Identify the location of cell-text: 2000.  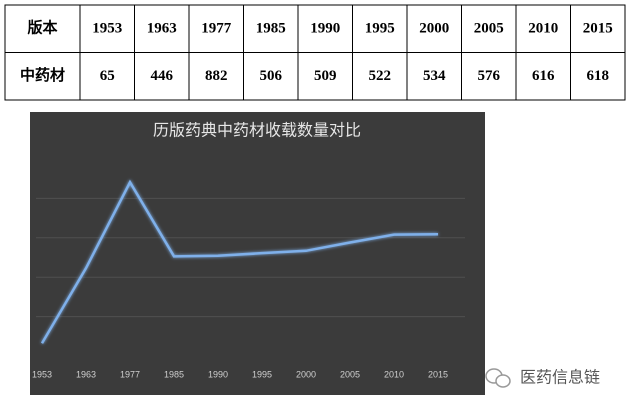
(434, 28).